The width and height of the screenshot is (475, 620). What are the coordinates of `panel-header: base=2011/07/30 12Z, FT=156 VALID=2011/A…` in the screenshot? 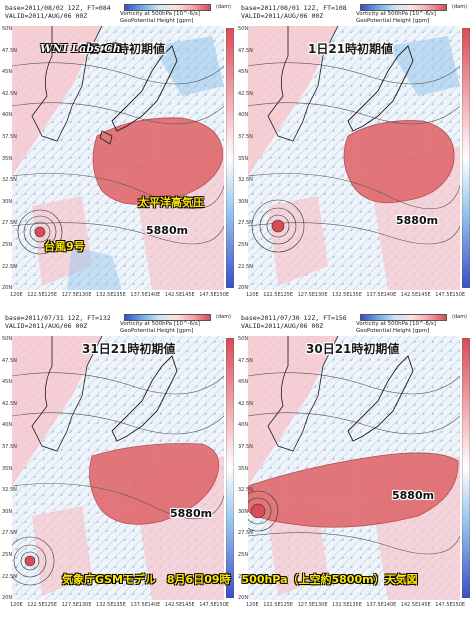 It's located at (355, 324).